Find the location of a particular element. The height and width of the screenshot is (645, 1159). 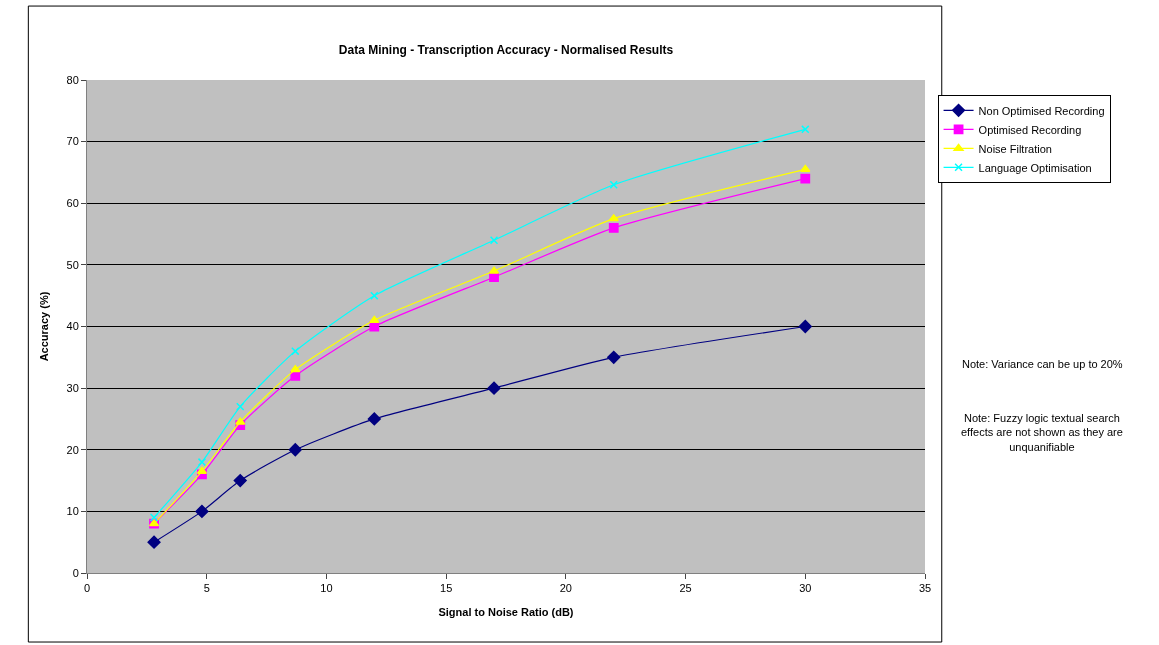

x-tick-label: 25 is located at coordinates (685, 588).